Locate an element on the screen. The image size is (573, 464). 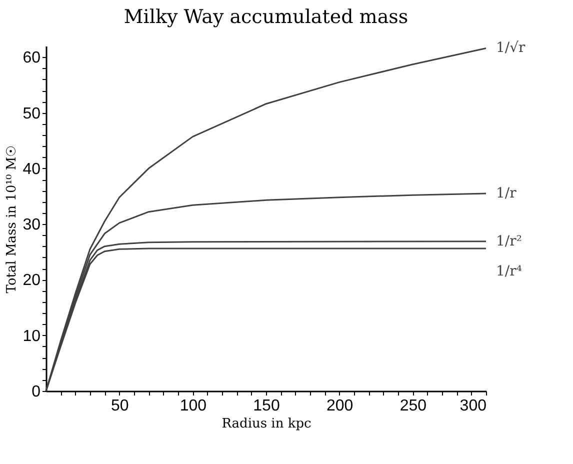
x-tick-label: 100 is located at coordinates (193, 406).